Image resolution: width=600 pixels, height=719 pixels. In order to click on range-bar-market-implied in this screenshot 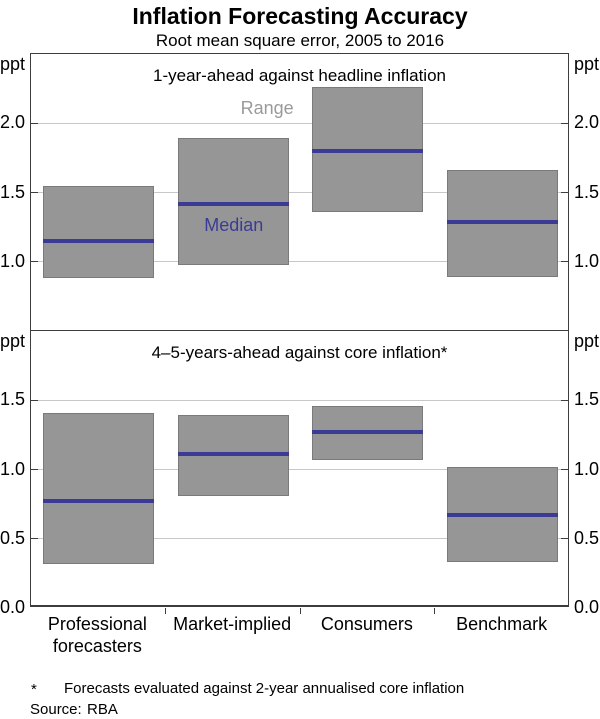, I will do `click(233, 201)`.